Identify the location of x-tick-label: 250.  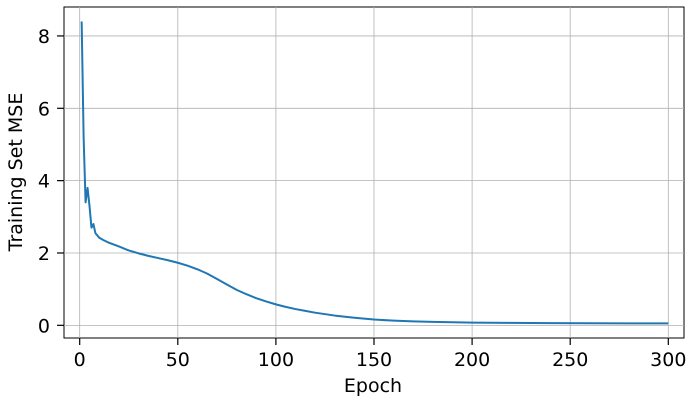
(570, 360).